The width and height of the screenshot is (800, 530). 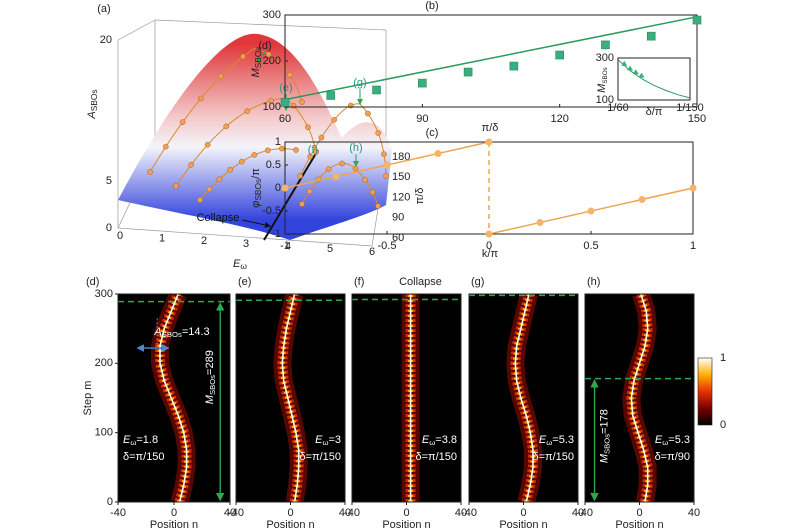 What do you see at coordinates (92, 104) in the screenshot?
I see `z-axis-label: ASBOs` at bounding box center [92, 104].